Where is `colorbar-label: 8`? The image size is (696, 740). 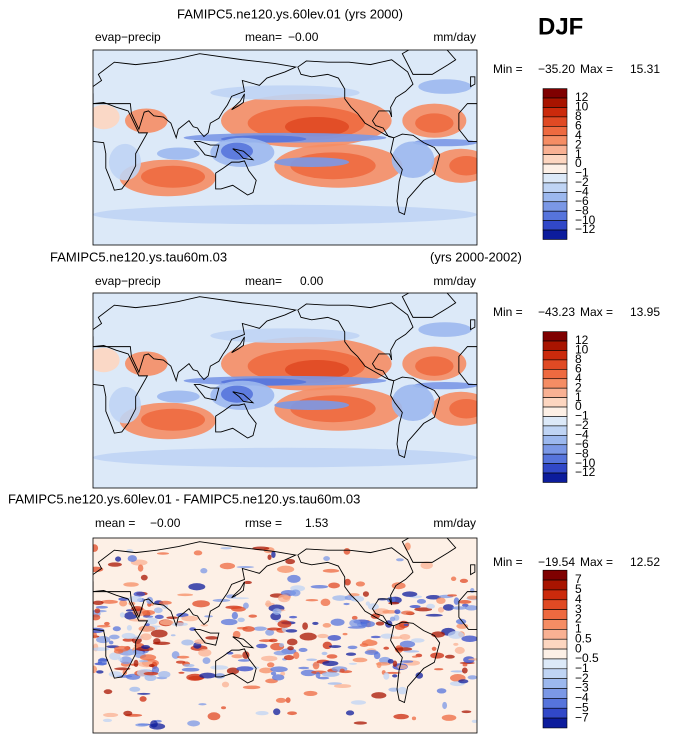
colorbar-label: 8 is located at coordinates (578, 116).